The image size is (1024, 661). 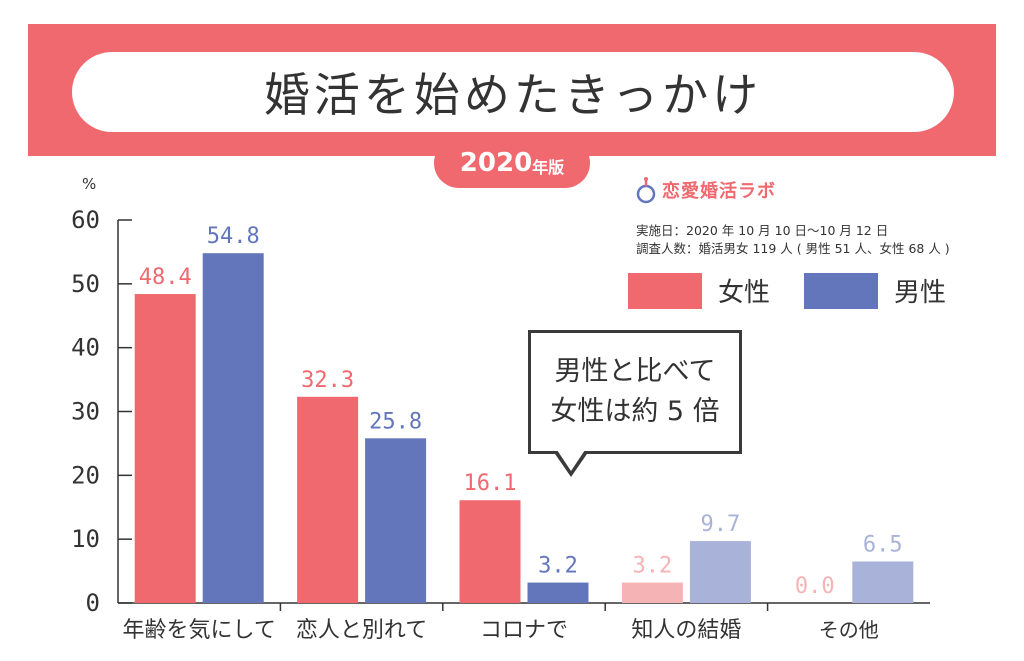 What do you see at coordinates (199, 630) in the screenshot?
I see `category-label: 年齢を気にして` at bounding box center [199, 630].